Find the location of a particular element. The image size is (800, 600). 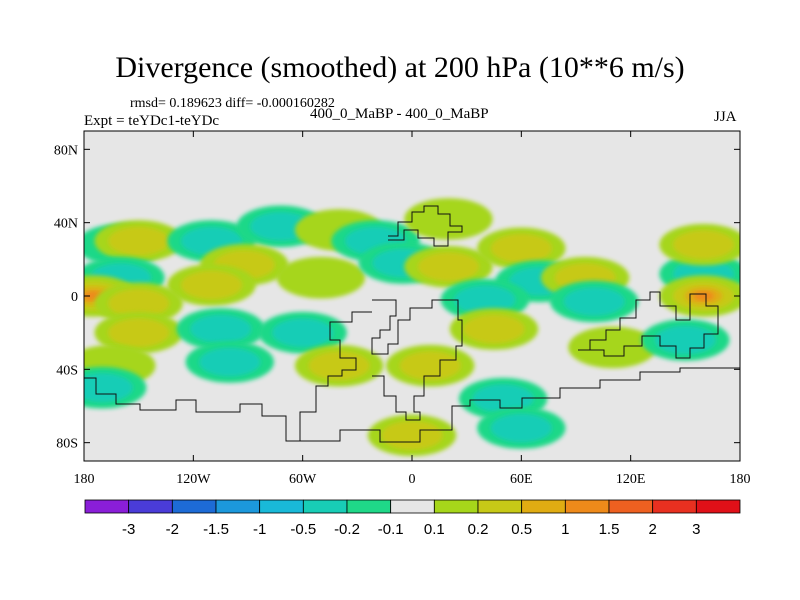

colorbar-label: 0.5 is located at coordinates (521, 529).